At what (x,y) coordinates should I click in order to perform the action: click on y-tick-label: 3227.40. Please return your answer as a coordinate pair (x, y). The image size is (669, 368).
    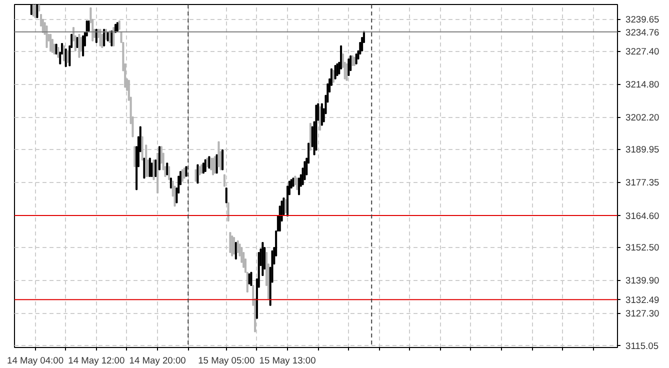
    Looking at the image, I should click on (643, 51).